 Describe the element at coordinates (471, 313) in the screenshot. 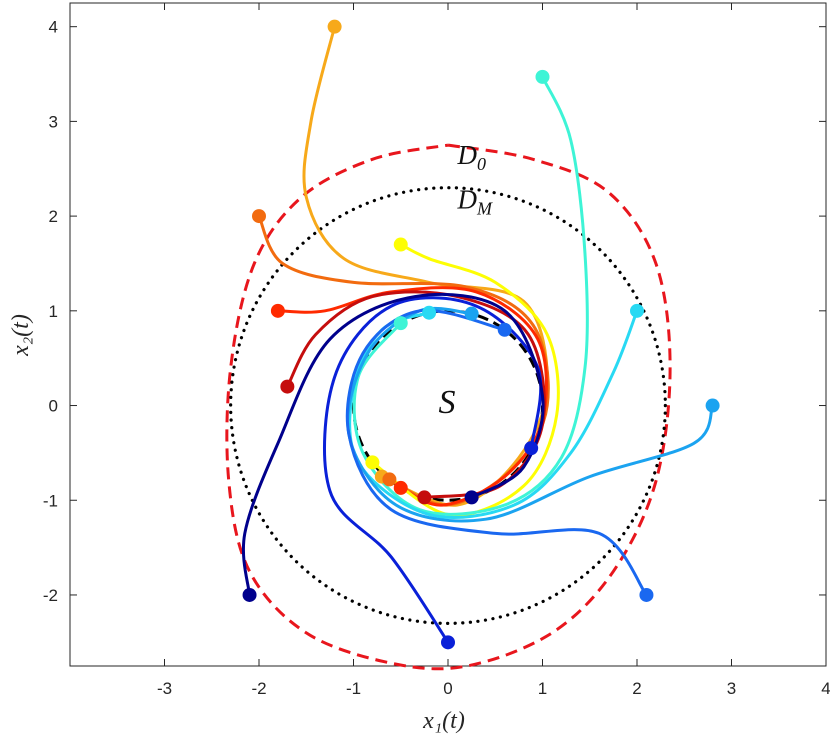

I see `trajectory-8-end-marker` at that location.